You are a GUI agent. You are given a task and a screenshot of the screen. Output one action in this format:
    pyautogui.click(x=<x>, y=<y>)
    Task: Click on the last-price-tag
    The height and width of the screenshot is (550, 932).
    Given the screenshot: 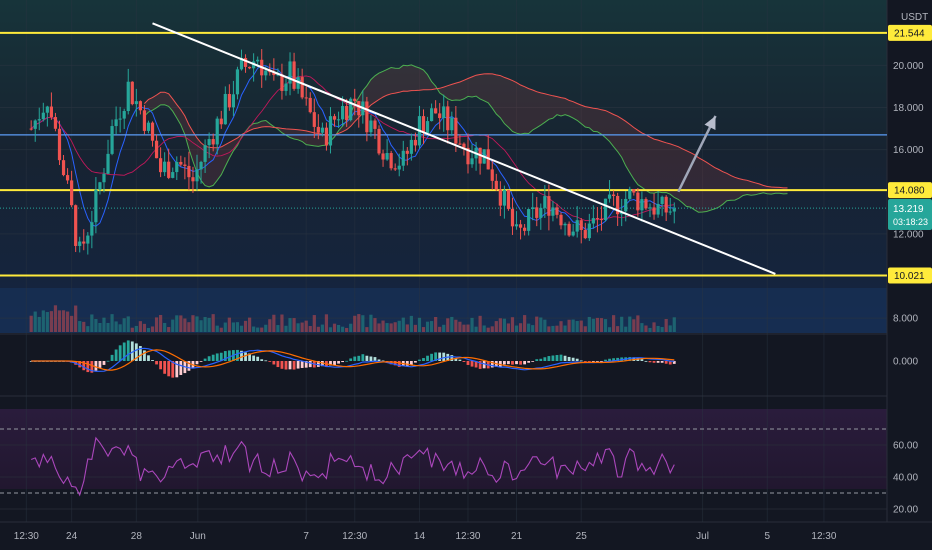 What is the action you would take?
    pyautogui.click(x=910, y=214)
    